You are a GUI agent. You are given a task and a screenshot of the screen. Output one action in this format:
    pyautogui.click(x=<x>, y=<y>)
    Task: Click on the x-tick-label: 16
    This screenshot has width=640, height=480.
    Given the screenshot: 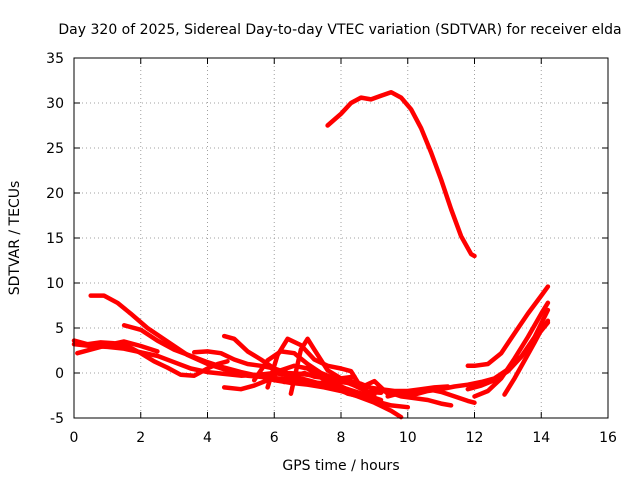 What is the action you would take?
    pyautogui.click(x=608, y=438)
    